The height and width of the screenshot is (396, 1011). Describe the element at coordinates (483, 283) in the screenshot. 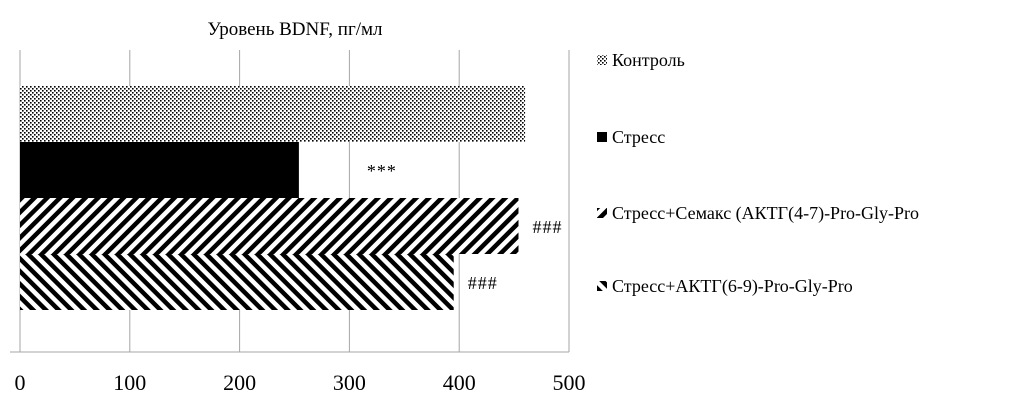

I see `annotation-4: ###` at that location.